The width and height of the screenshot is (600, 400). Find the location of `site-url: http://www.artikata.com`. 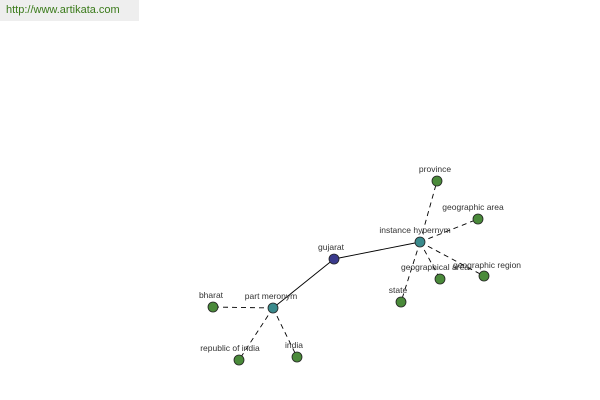

site-url: http://www.artikata.com is located at coordinates (69, 10).